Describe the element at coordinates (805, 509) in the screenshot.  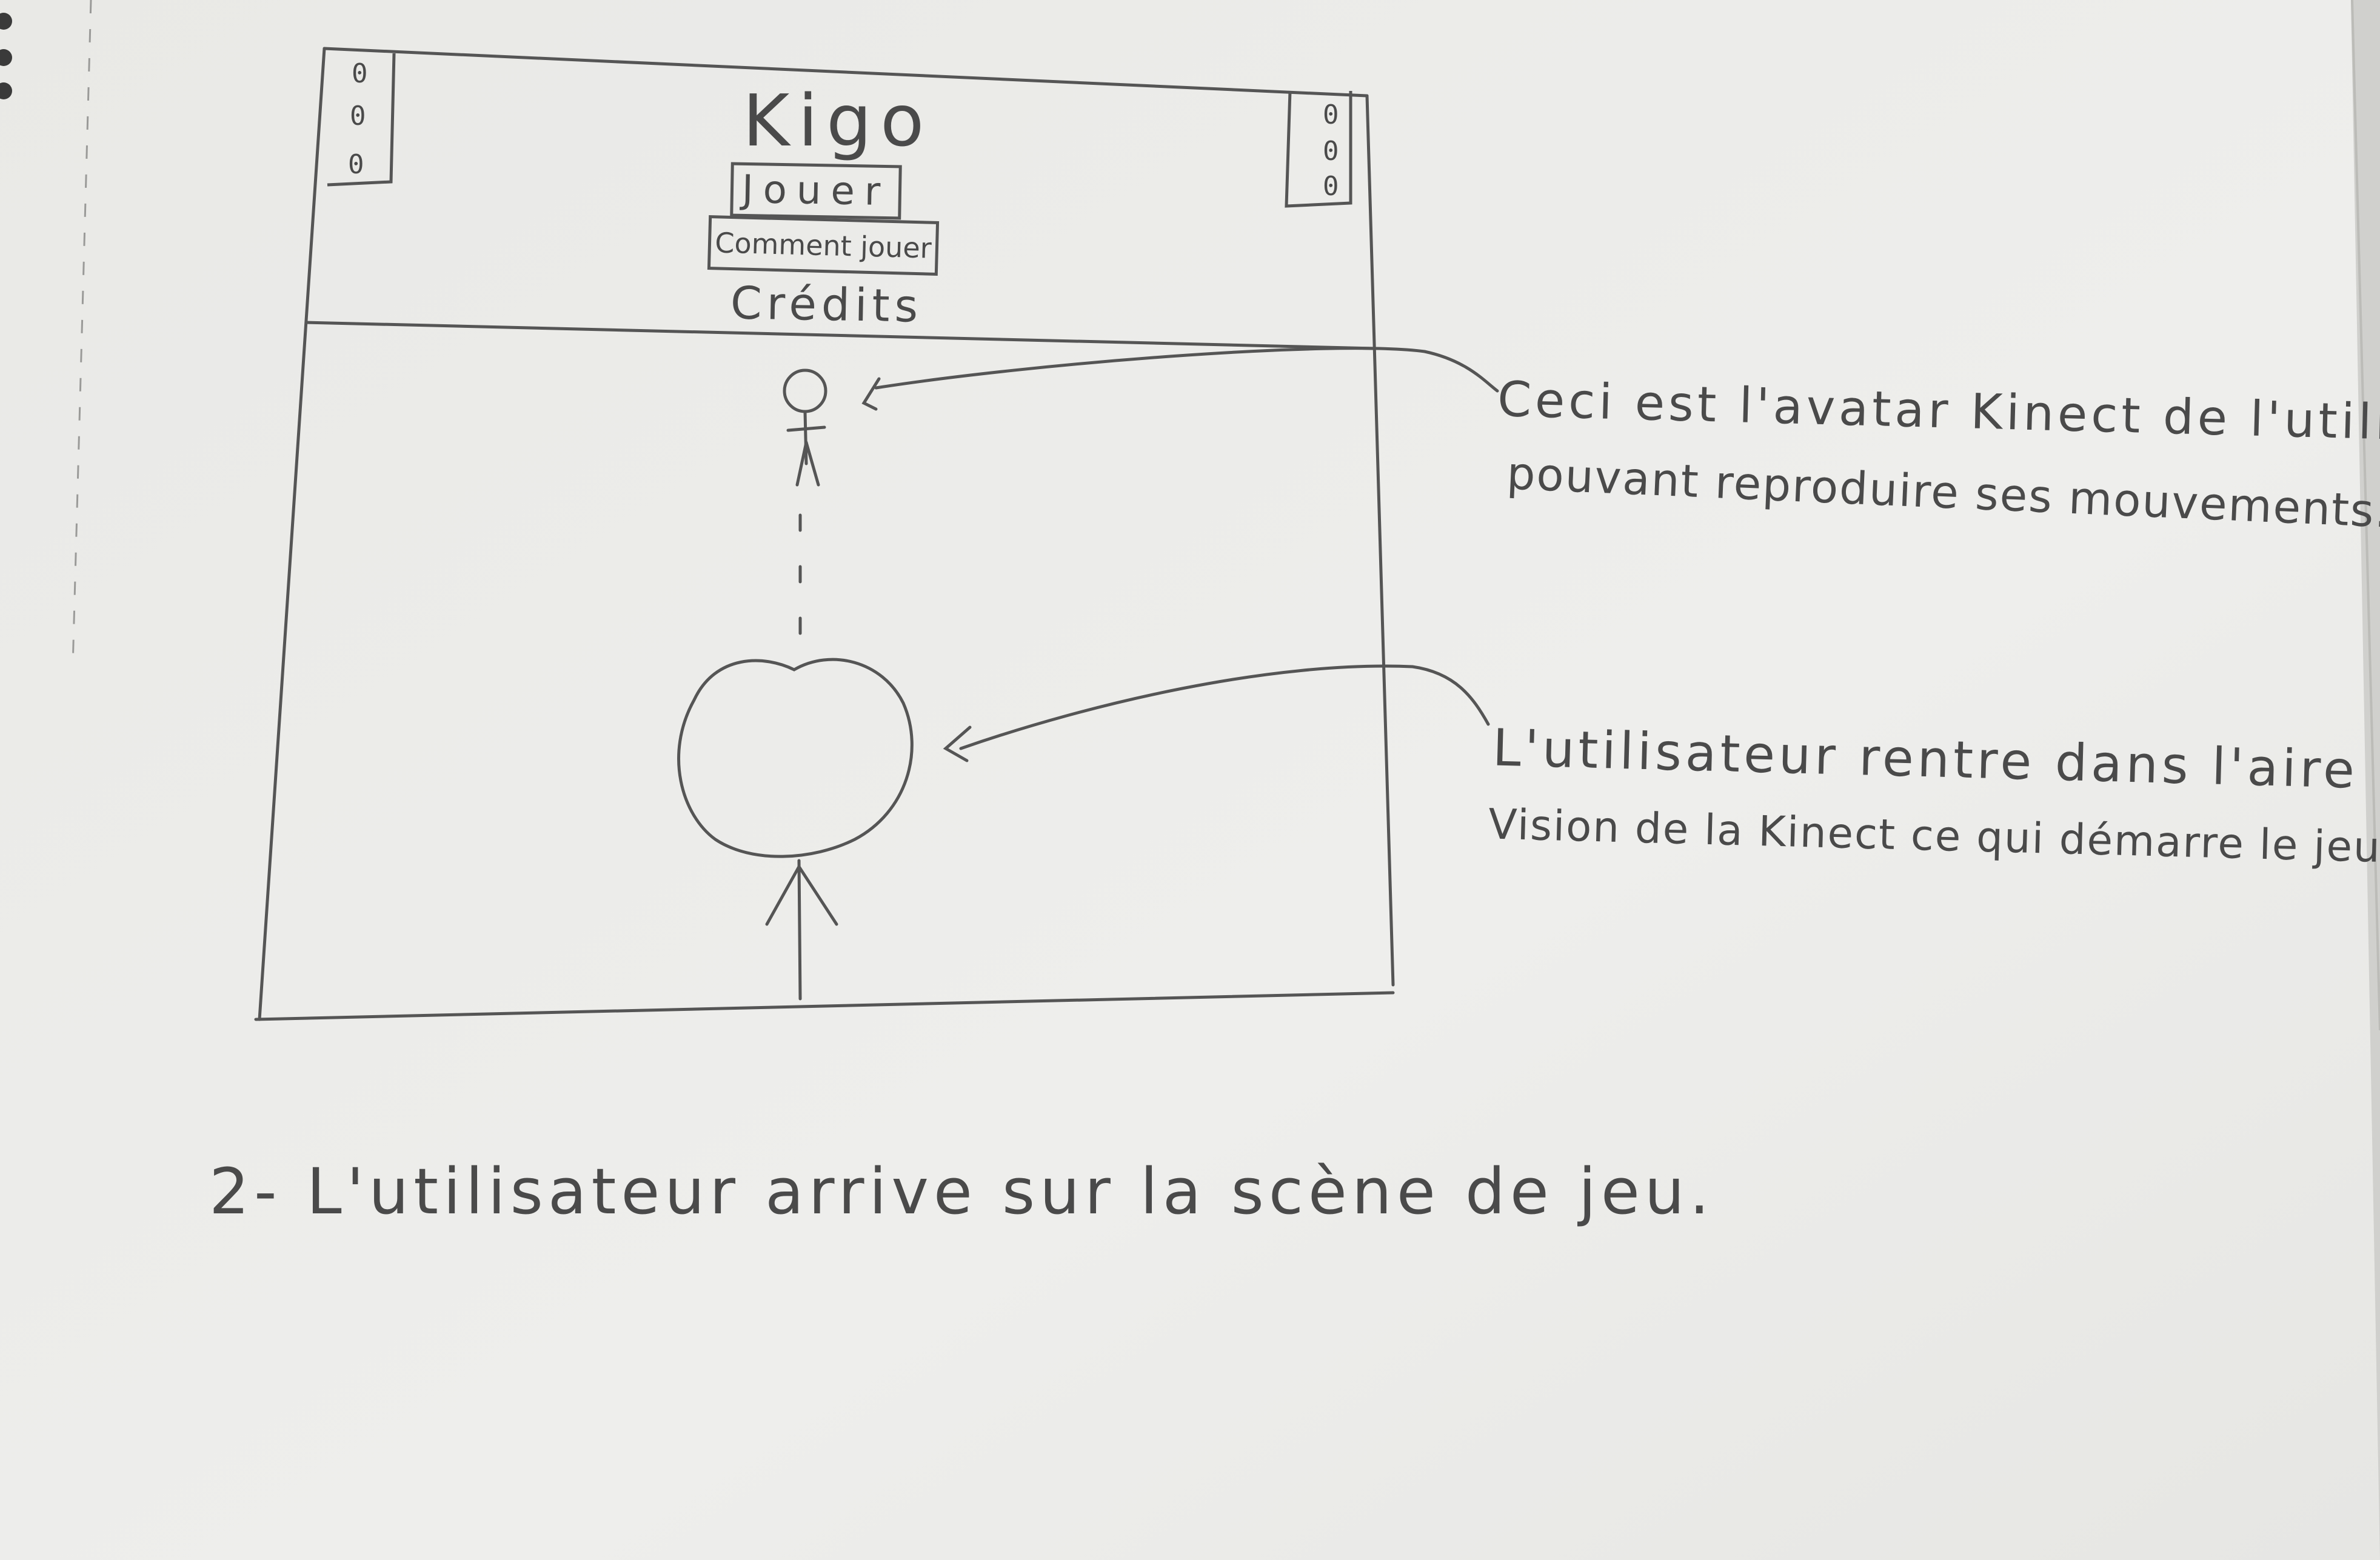
I see `avatar-figure` at that location.